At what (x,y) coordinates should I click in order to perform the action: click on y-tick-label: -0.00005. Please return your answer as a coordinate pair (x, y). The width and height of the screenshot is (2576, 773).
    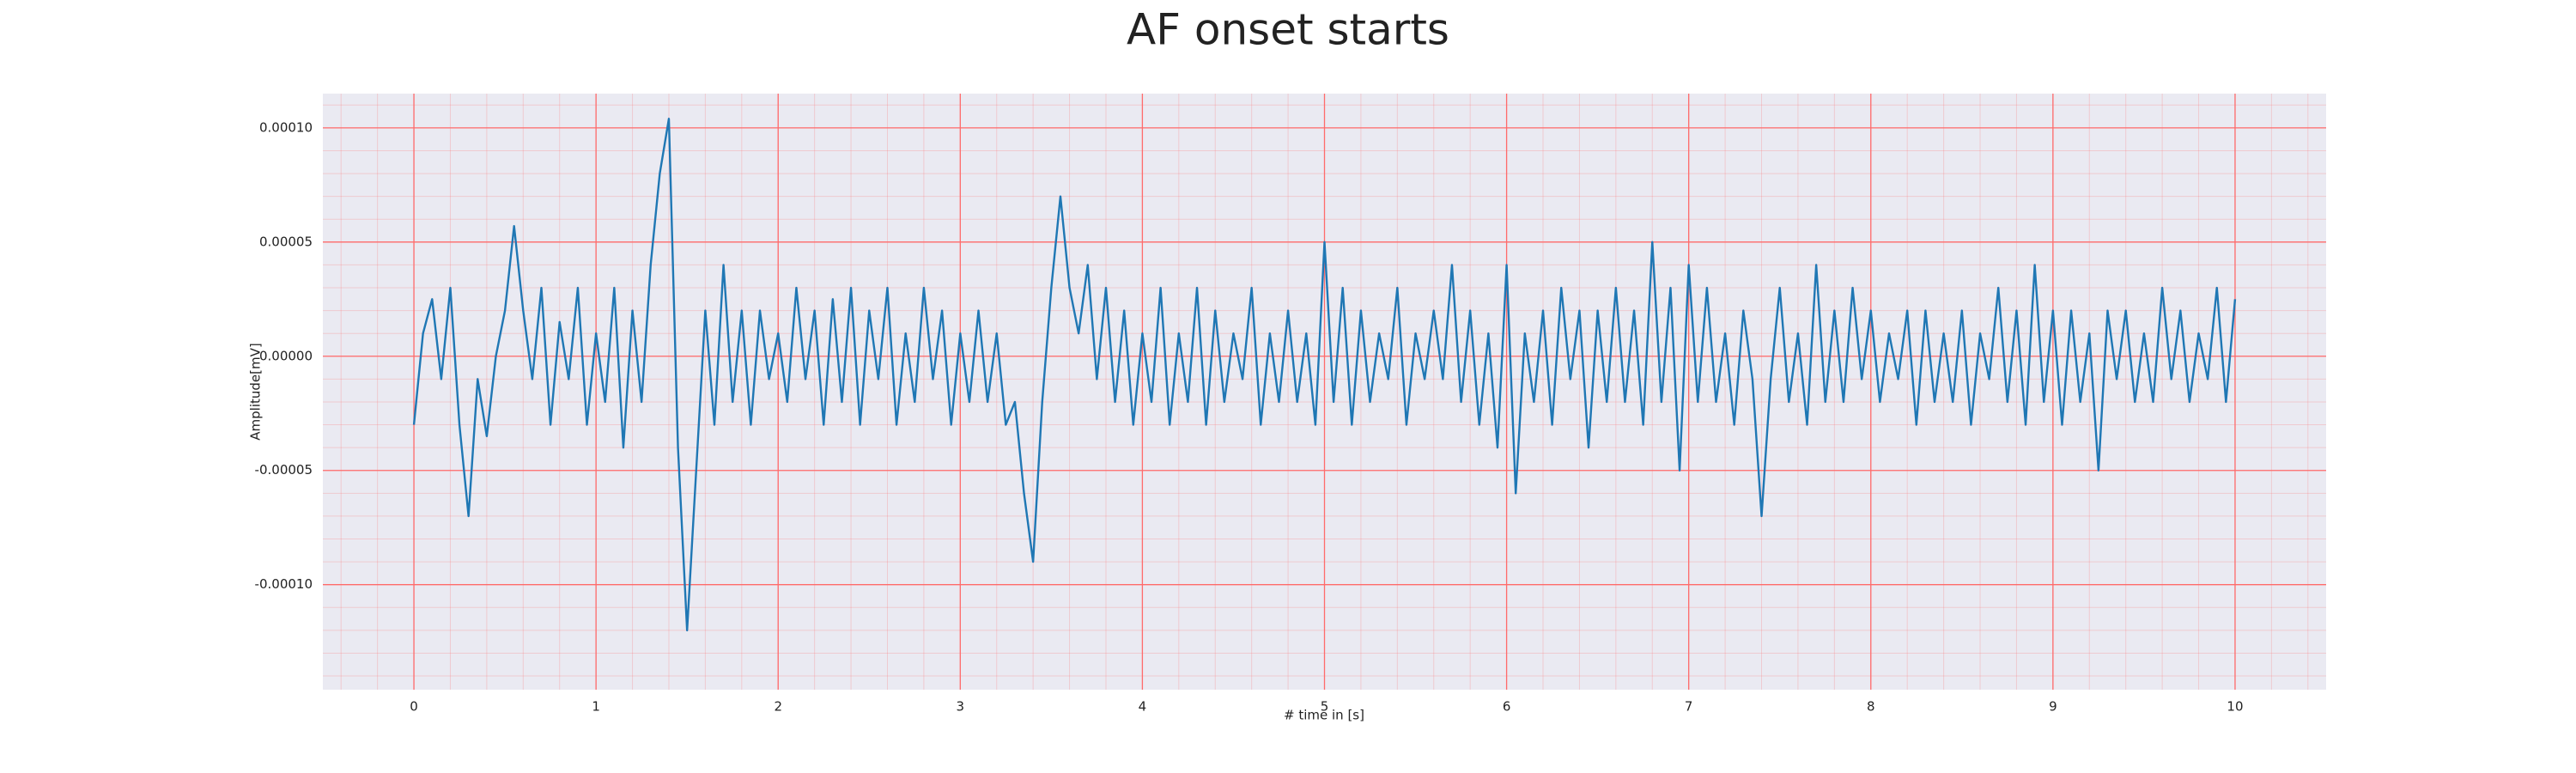
    Looking at the image, I should click on (284, 470).